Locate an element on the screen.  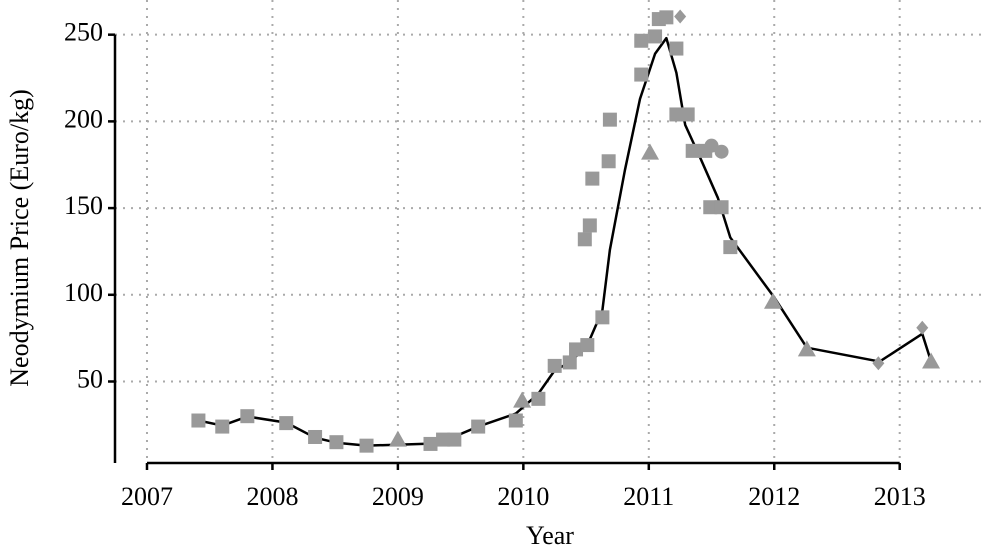
y-tick-label: 100 is located at coordinates (83, 292).